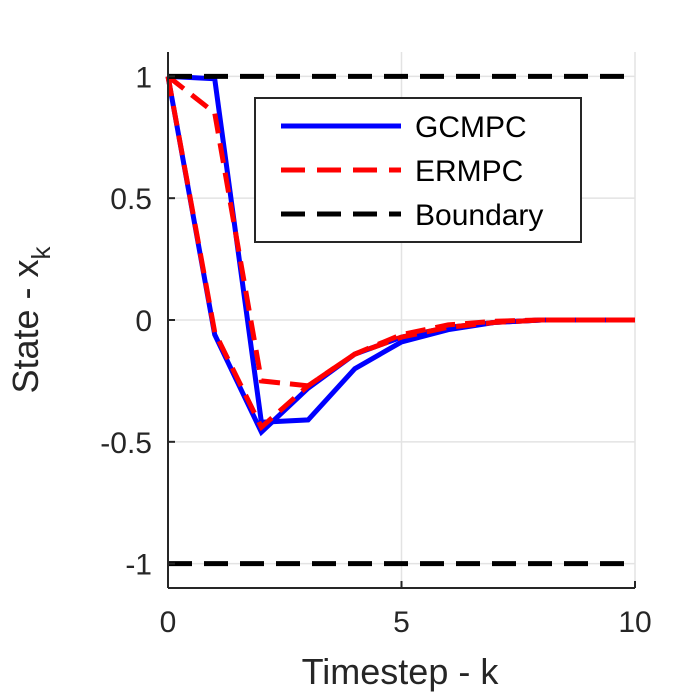  I want to click on y-axis-label-subscript: k, so click(41, 252).